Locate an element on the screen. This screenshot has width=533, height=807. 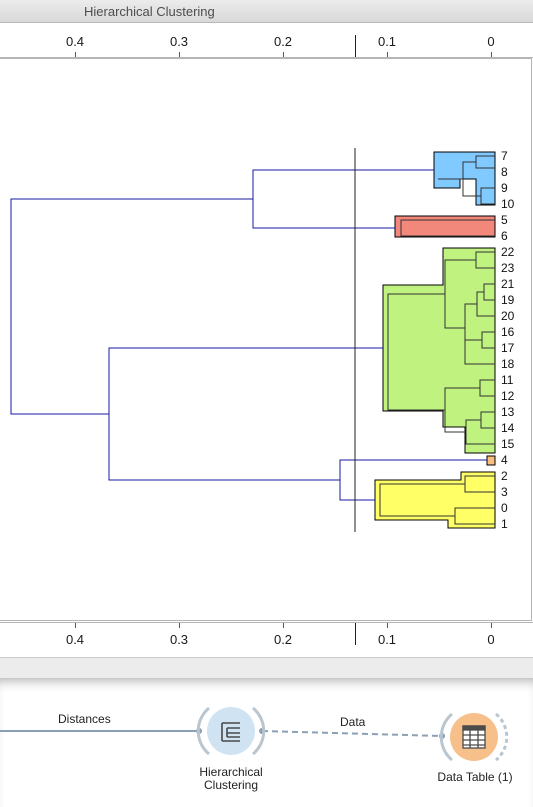
leaf-label: 22 is located at coordinates (508, 252).